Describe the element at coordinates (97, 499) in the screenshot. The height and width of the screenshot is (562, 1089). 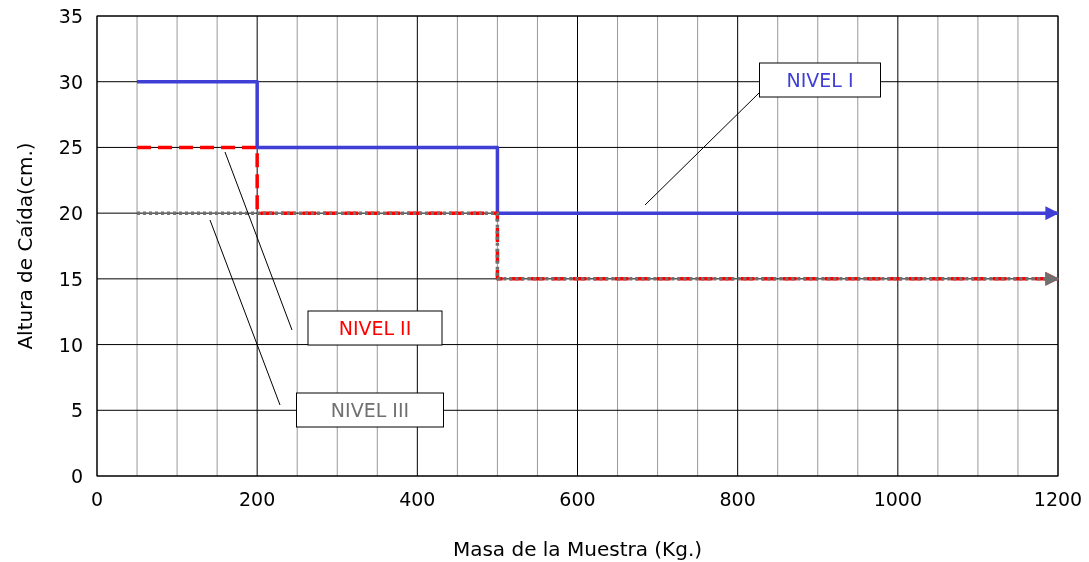
I see `x-tick-label: 0` at that location.